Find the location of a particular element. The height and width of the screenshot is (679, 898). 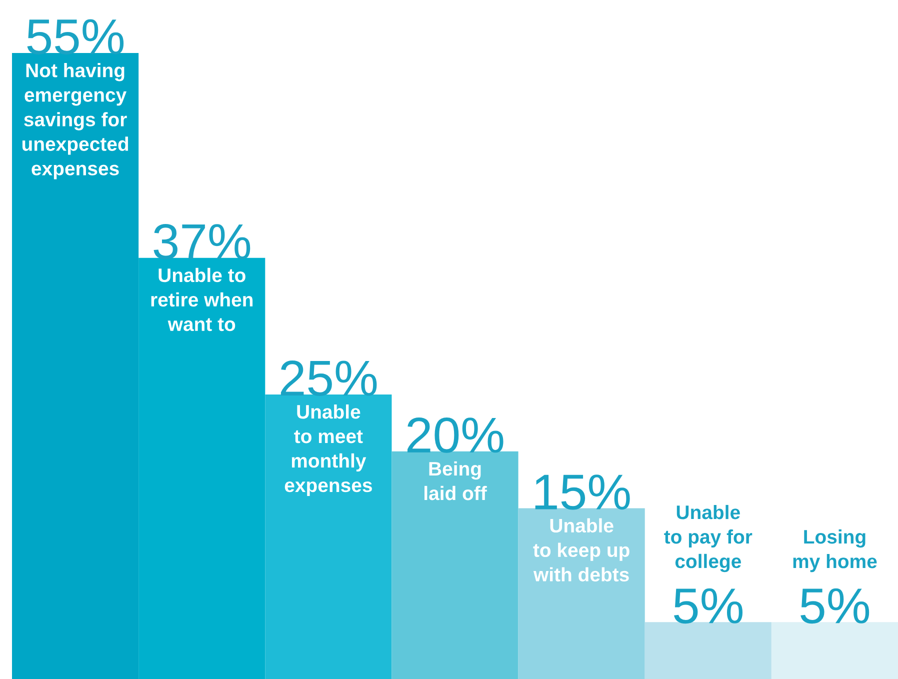

x-tick-label: Unable to meet monthly expenses is located at coordinates (328, 450).